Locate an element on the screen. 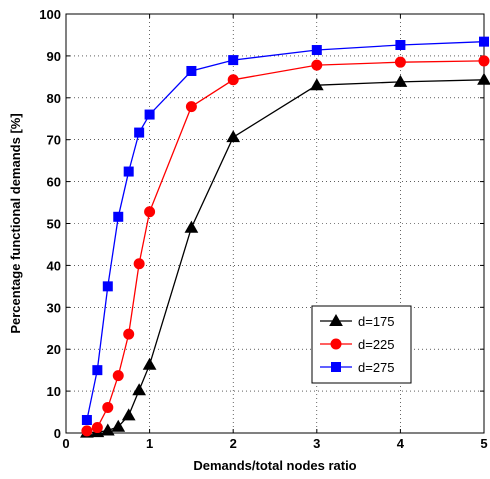 This screenshot has width=490, height=479. y-tick-label: 80 is located at coordinates (54, 98).